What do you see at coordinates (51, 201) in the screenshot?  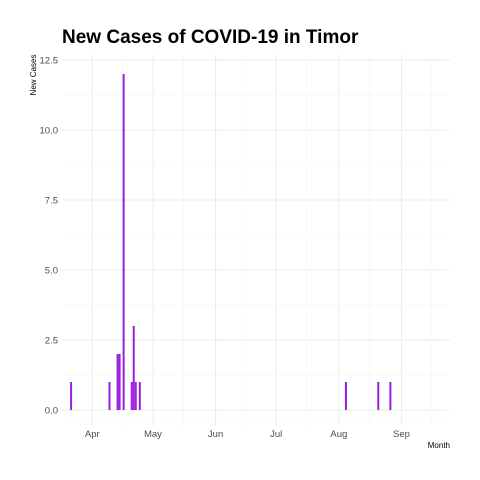 I see `y-tick-label: 7.5` at bounding box center [51, 201].